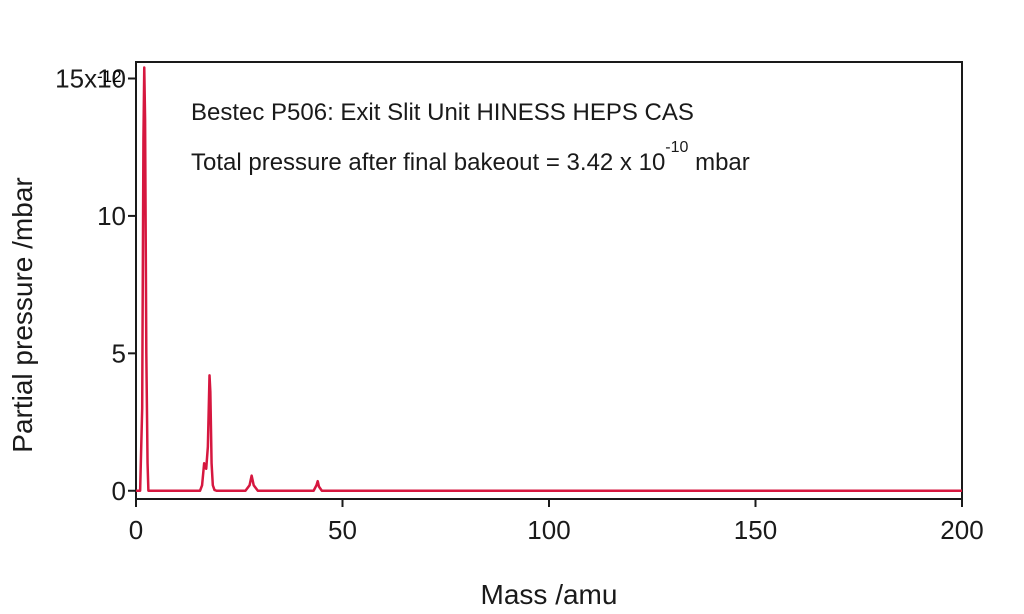  Describe the element at coordinates (755, 530) in the screenshot. I see `x-tick-label: 150` at that location.